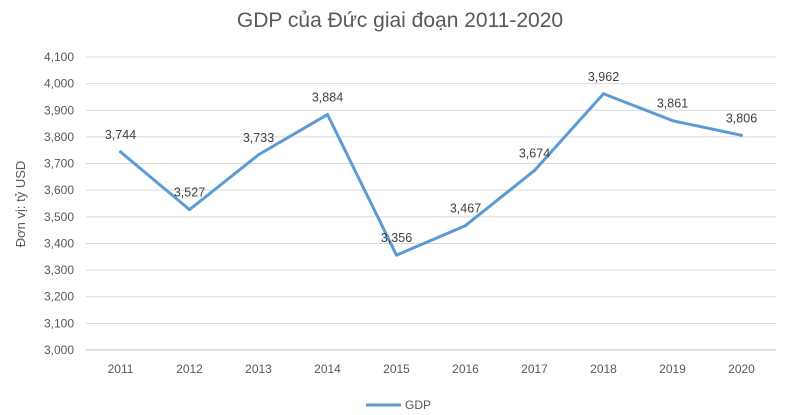 This screenshot has height=415, width=800. I want to click on chart-title: GDP của Đức giai đoạn 2011-2020, so click(400, 20).